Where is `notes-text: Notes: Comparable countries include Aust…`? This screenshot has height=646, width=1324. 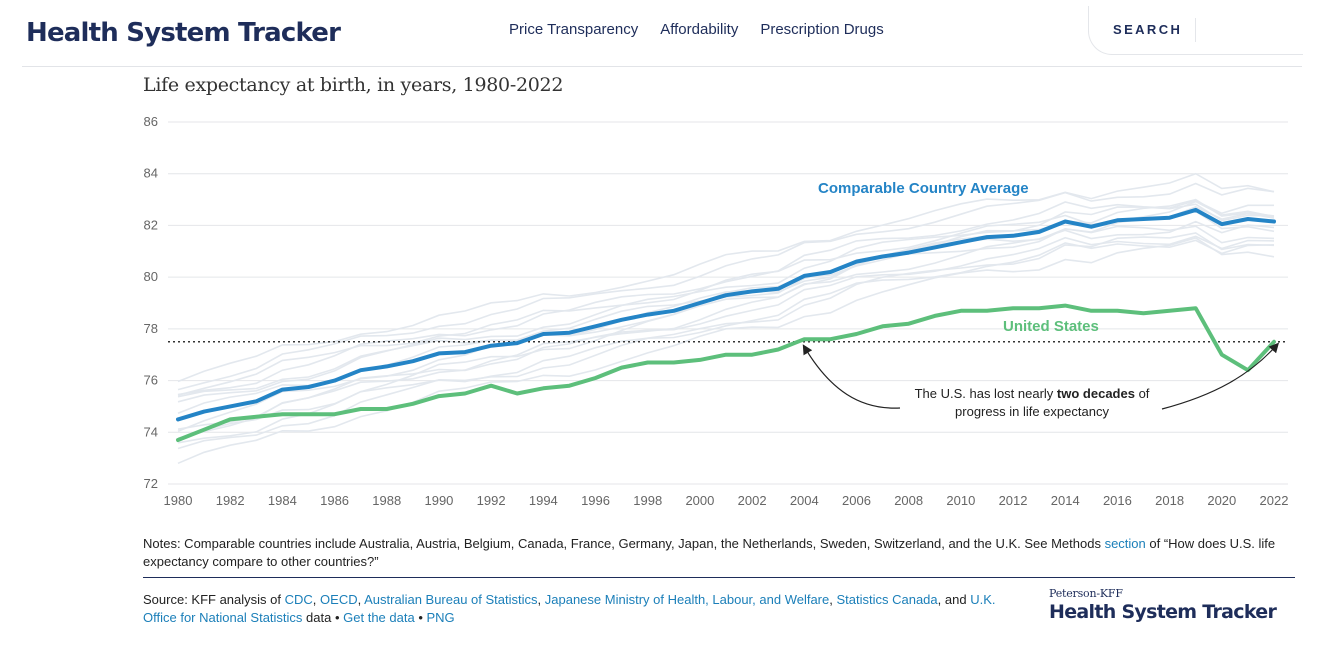
notes-text: Notes: Comparable countries include Aust… is located at coordinates (624, 543).